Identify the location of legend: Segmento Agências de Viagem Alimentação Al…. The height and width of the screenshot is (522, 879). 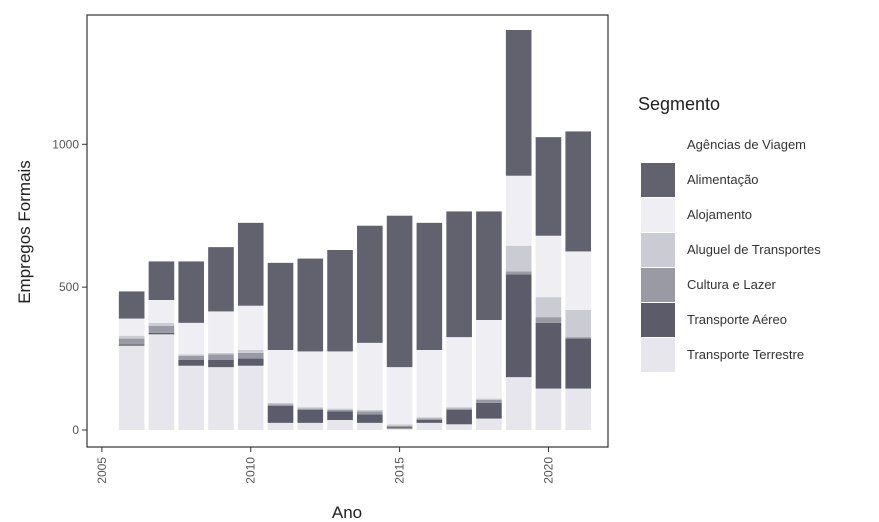
(729, 233).